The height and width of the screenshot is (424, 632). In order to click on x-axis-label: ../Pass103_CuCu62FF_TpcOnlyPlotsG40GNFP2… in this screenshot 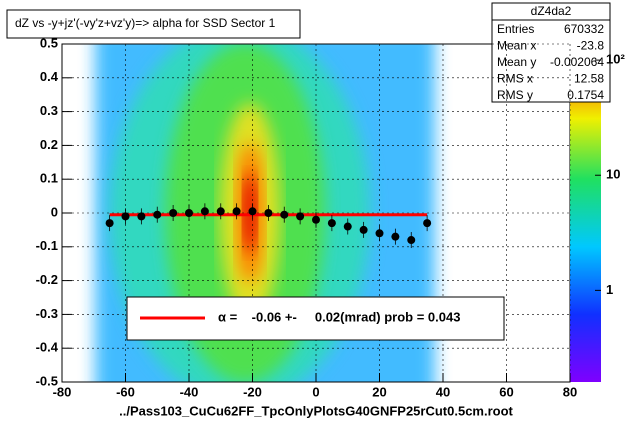, I will do `click(316, 410)`.